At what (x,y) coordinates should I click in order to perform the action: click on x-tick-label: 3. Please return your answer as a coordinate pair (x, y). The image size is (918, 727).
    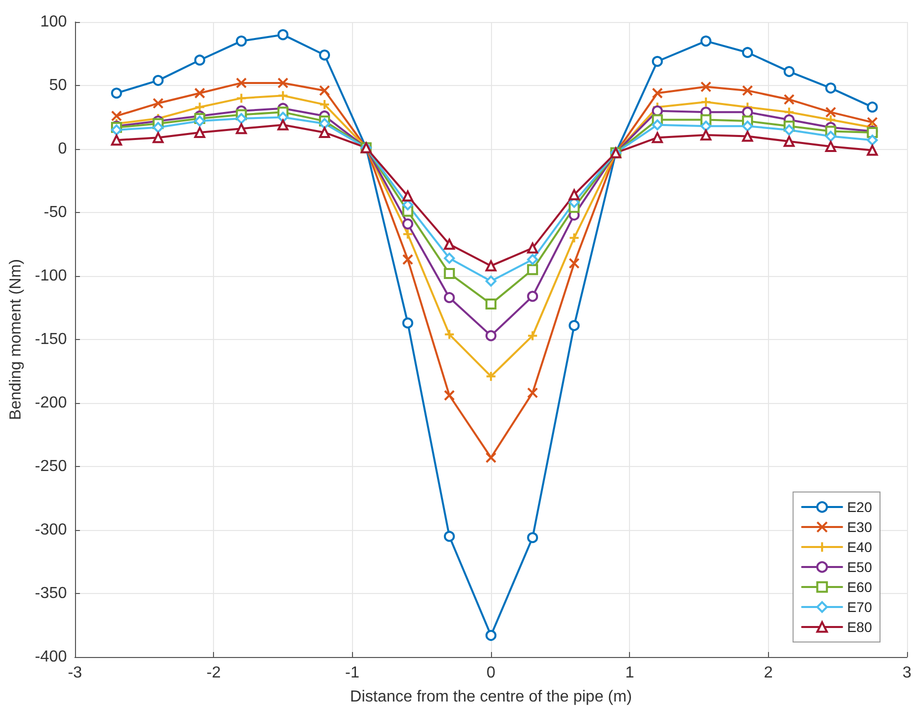
    Looking at the image, I should click on (907, 673).